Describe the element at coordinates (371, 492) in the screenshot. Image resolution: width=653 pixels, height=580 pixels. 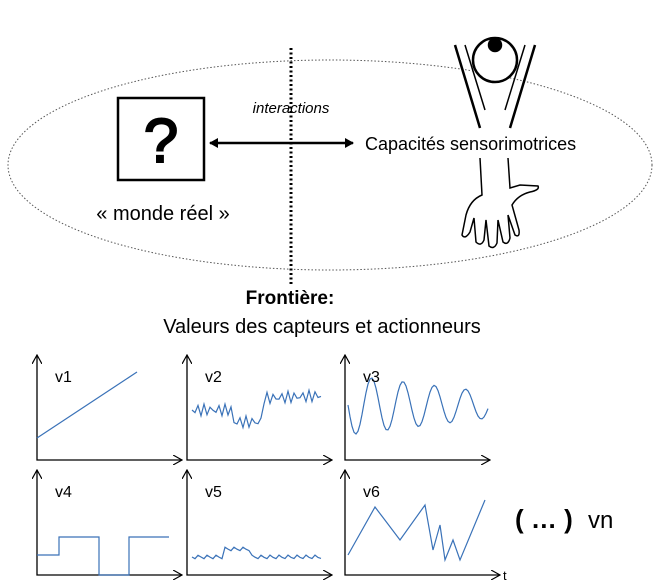
I see `signal-label: v6` at that location.